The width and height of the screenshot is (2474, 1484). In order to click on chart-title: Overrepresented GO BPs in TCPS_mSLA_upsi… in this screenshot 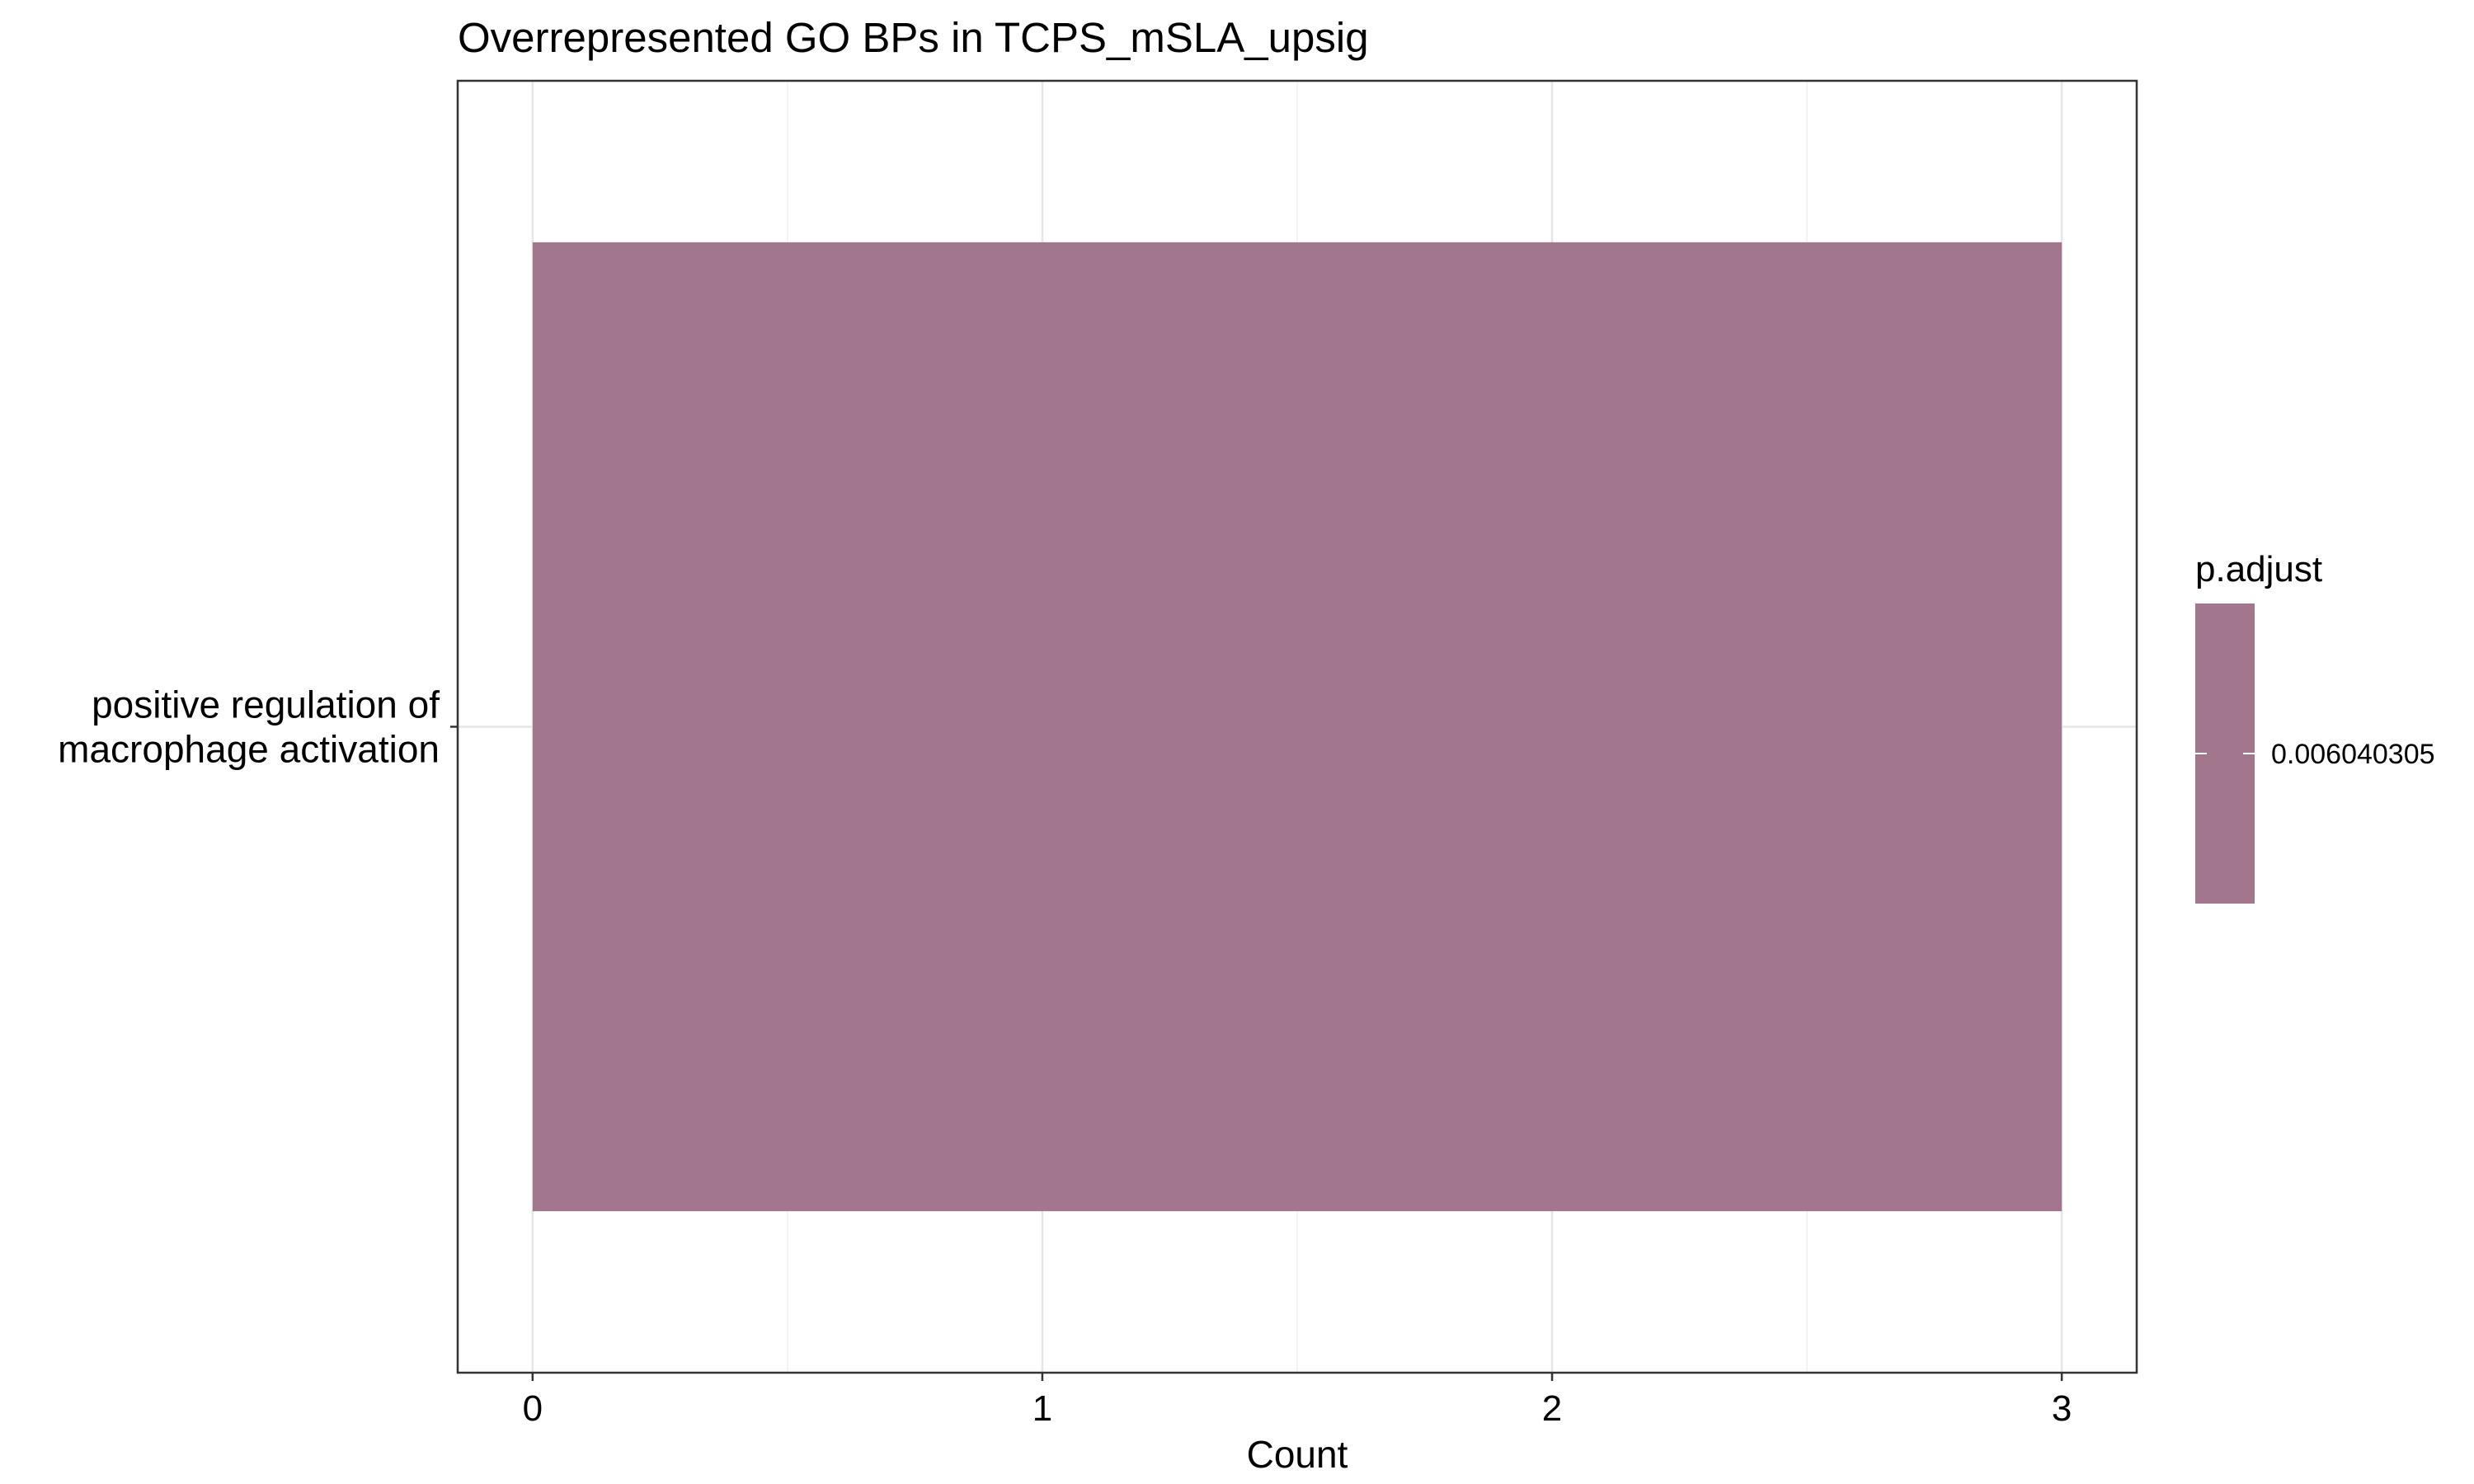, I will do `click(913, 37)`.